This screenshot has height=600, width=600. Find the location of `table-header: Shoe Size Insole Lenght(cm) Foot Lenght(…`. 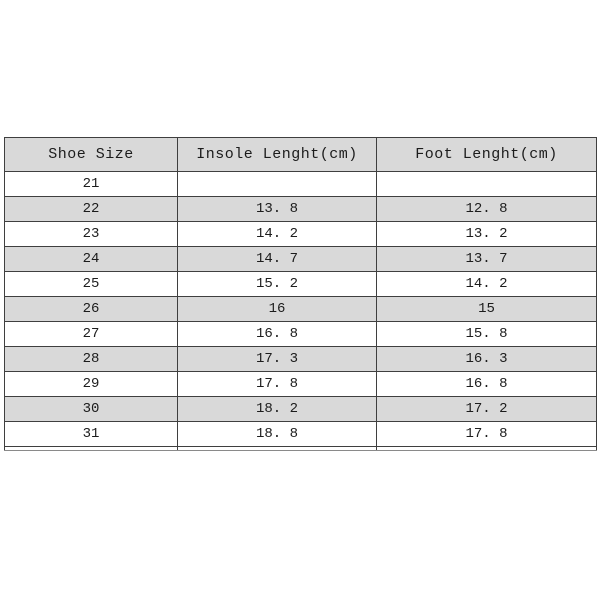

table-header: Shoe Size Insole Lenght(cm) Foot Lenght(… is located at coordinates (300, 154).